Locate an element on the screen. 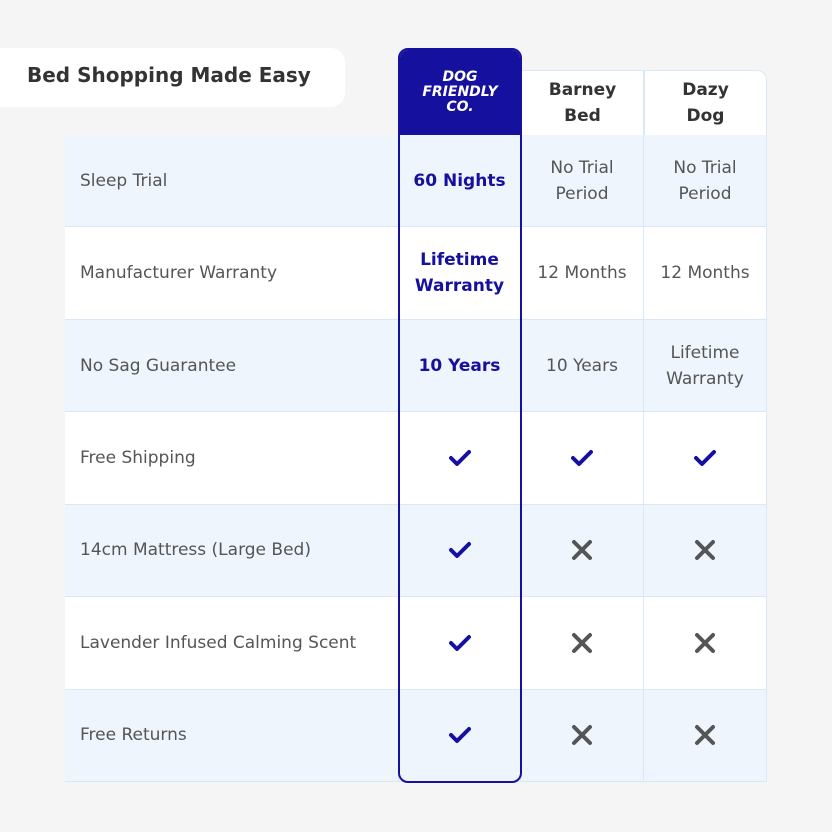  row-label: Free Returns is located at coordinates (232, 735).